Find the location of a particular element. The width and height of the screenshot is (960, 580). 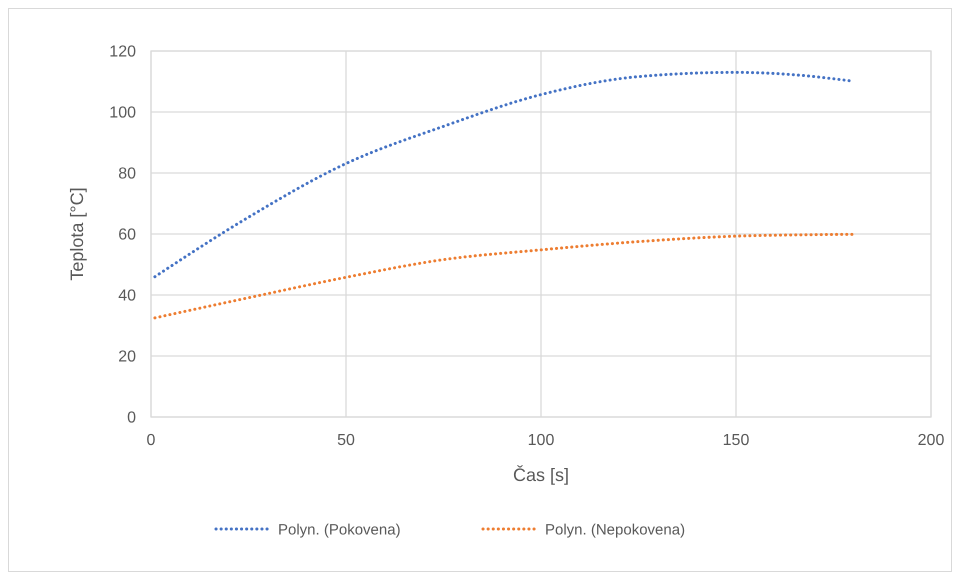

x-tick-label: 100 is located at coordinates (541, 440).